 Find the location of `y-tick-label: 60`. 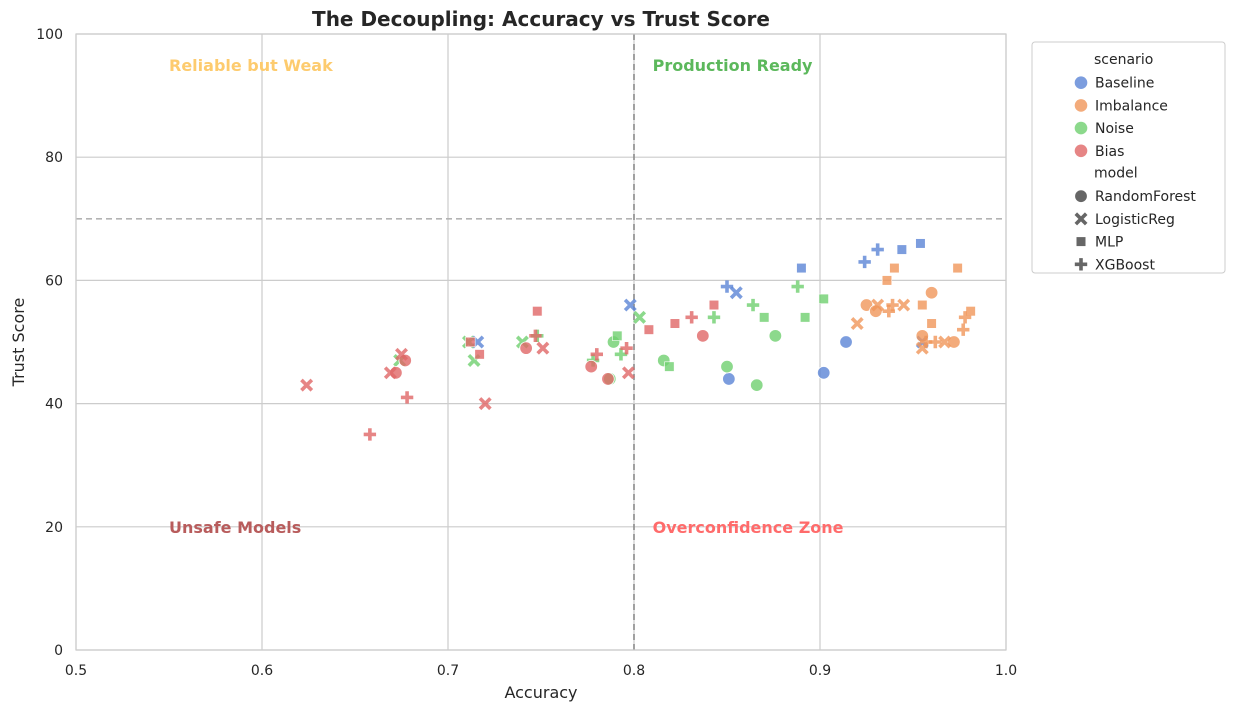

y-tick-label: 60 is located at coordinates (54, 281).